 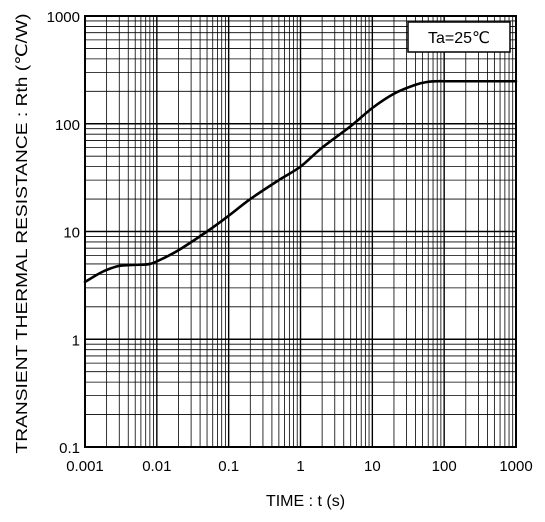 What do you see at coordinates (85, 466) in the screenshot?
I see `x-tick-label: 0.001` at bounding box center [85, 466].